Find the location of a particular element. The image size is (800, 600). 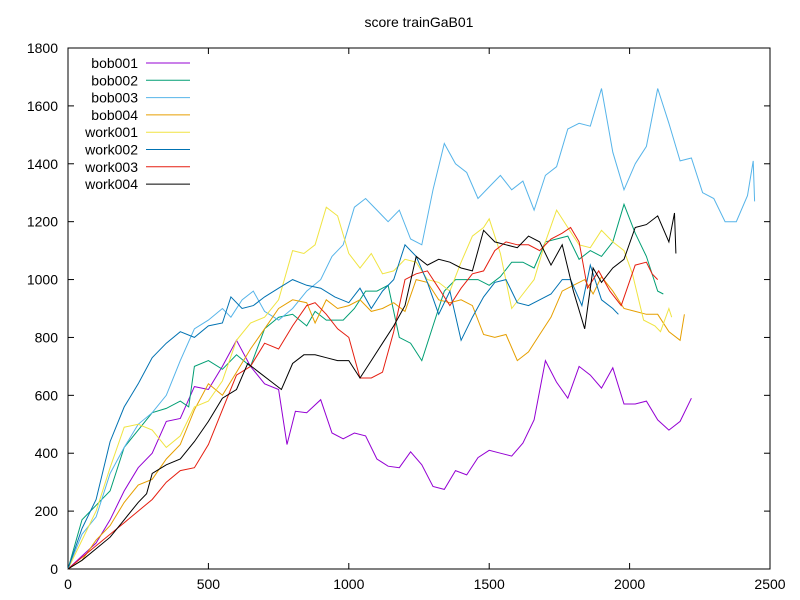

legend-label-bob003: bob003 is located at coordinates (114, 98).